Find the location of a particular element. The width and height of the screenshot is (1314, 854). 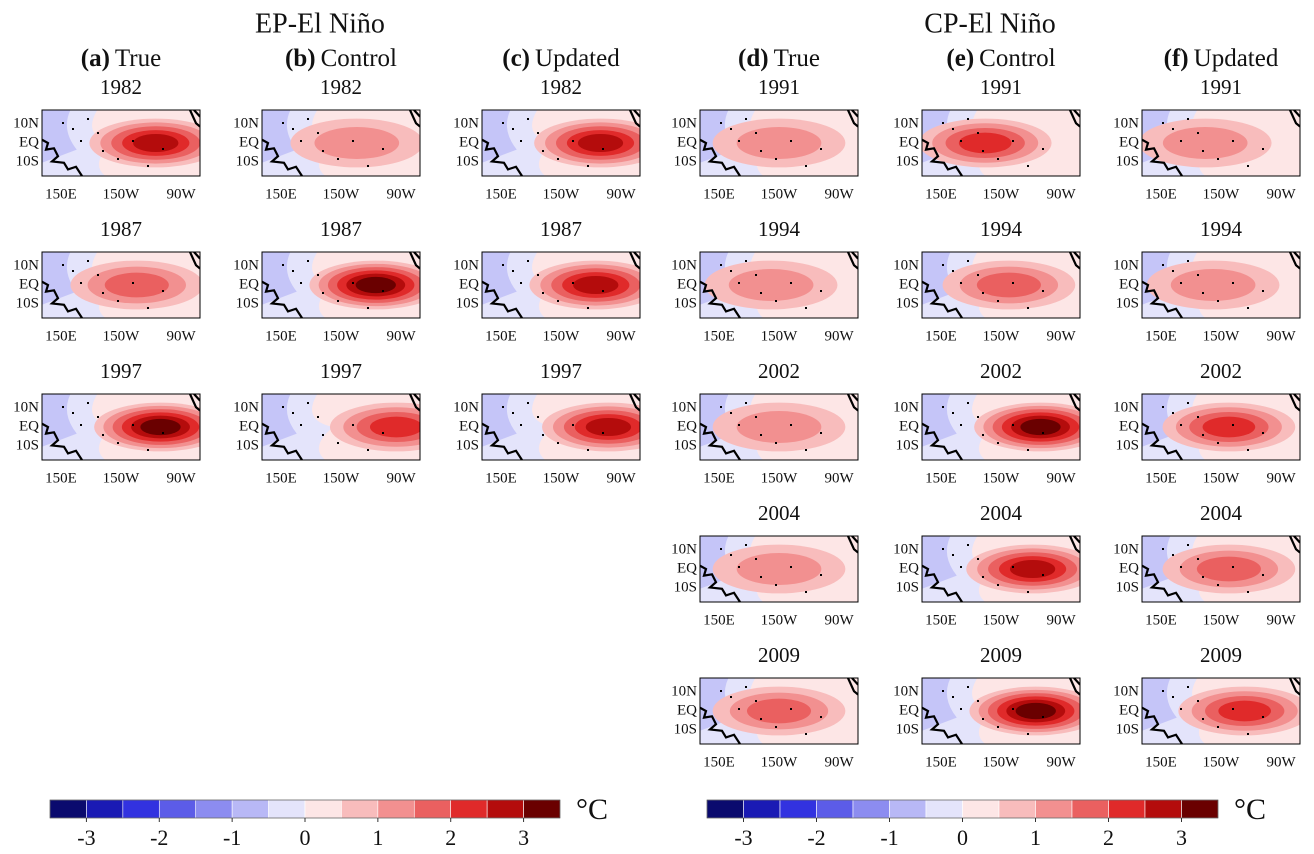

colorbar-tick-label: 2 is located at coordinates (1108, 837).